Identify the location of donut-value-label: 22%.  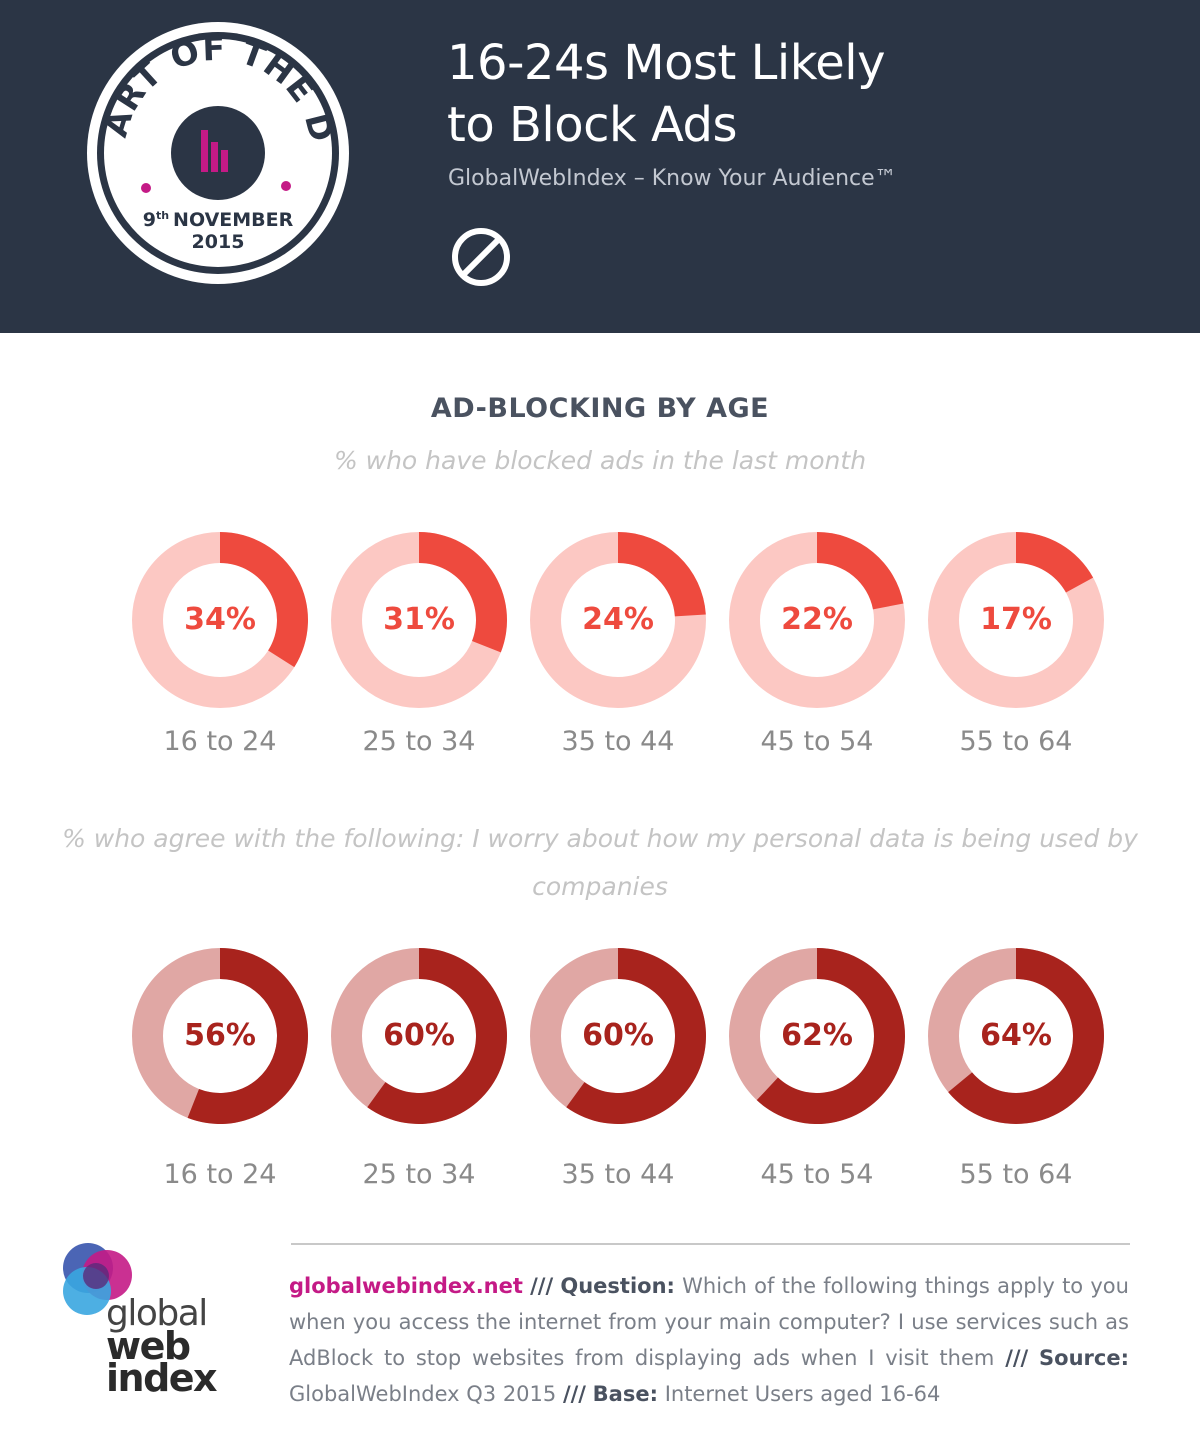
(817, 619).